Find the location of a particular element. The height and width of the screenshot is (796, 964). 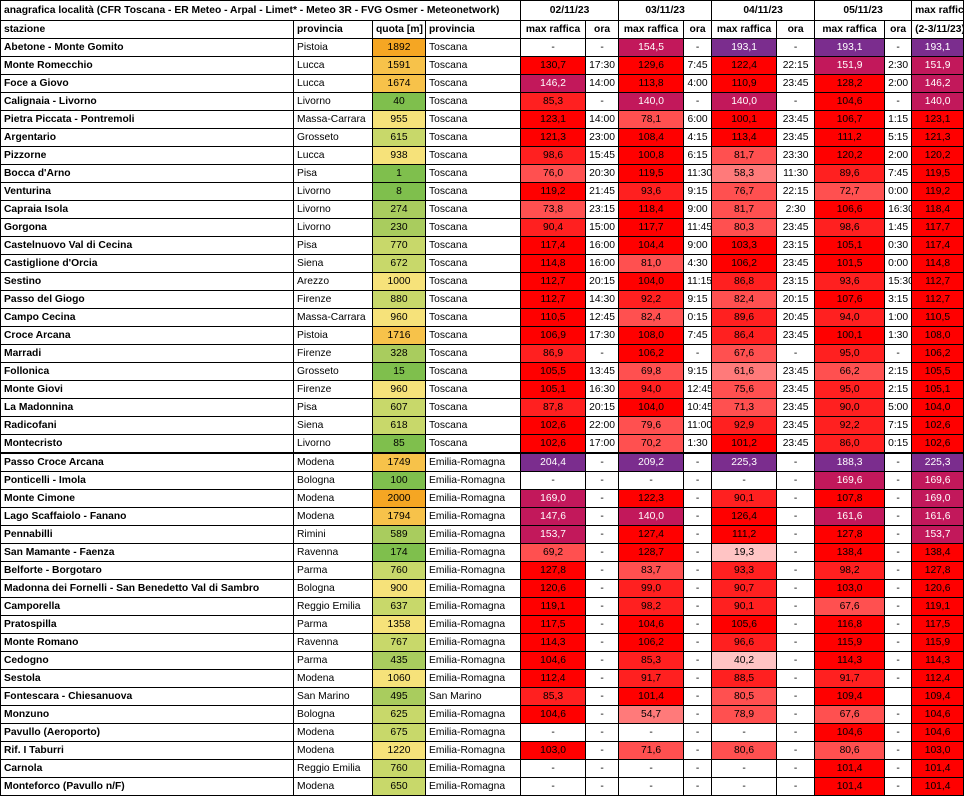

gust-time: 1:30 is located at coordinates (898, 335).